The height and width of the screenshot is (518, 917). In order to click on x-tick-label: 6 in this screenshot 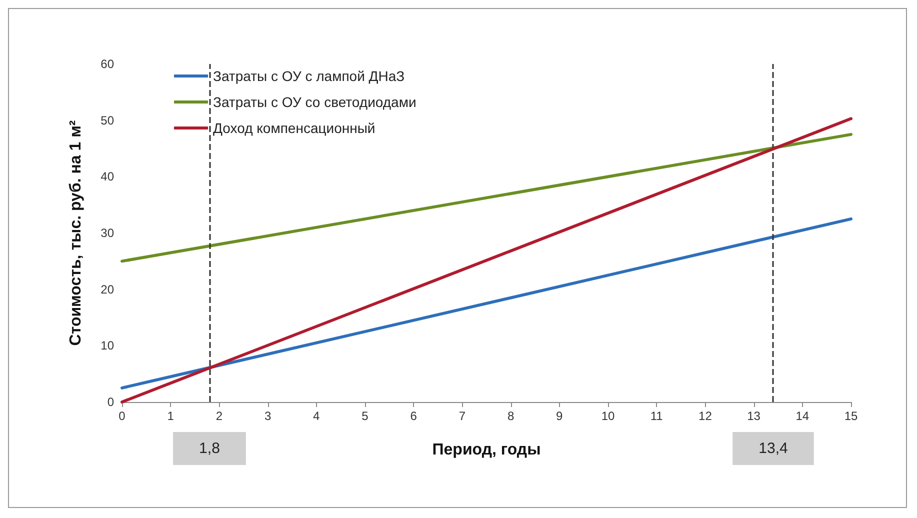, I will do `click(414, 416)`.